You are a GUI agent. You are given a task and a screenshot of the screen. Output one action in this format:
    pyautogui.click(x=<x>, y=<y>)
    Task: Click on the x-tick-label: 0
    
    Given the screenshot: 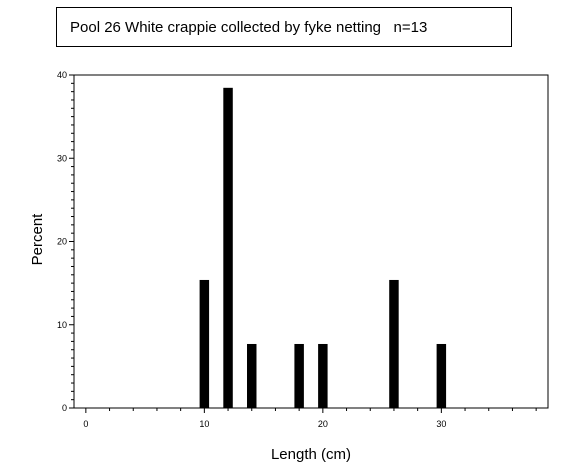 What is the action you would take?
    pyautogui.click(x=85, y=424)
    